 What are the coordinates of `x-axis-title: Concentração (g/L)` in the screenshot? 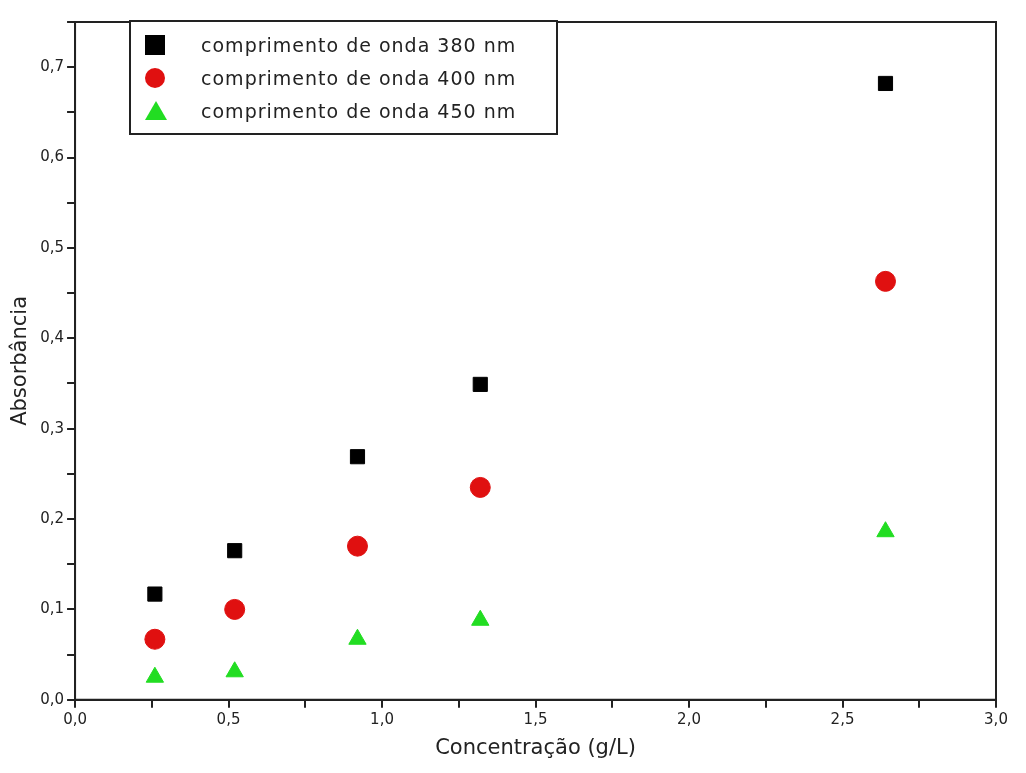 It's located at (535, 746).